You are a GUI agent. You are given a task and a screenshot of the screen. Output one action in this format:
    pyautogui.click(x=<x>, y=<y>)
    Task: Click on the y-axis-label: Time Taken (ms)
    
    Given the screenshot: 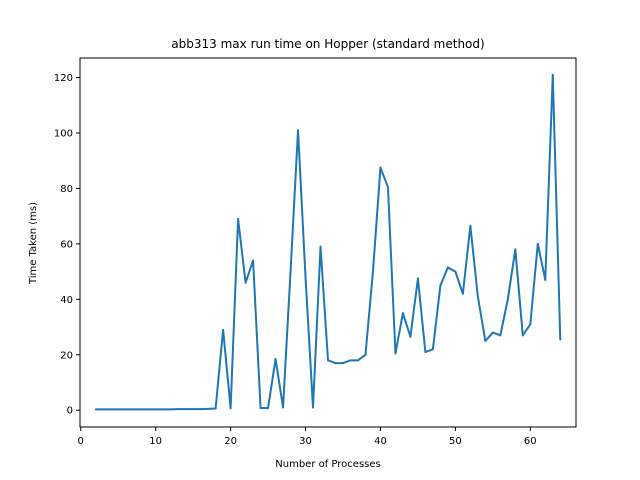 What is the action you would take?
    pyautogui.click(x=33, y=243)
    